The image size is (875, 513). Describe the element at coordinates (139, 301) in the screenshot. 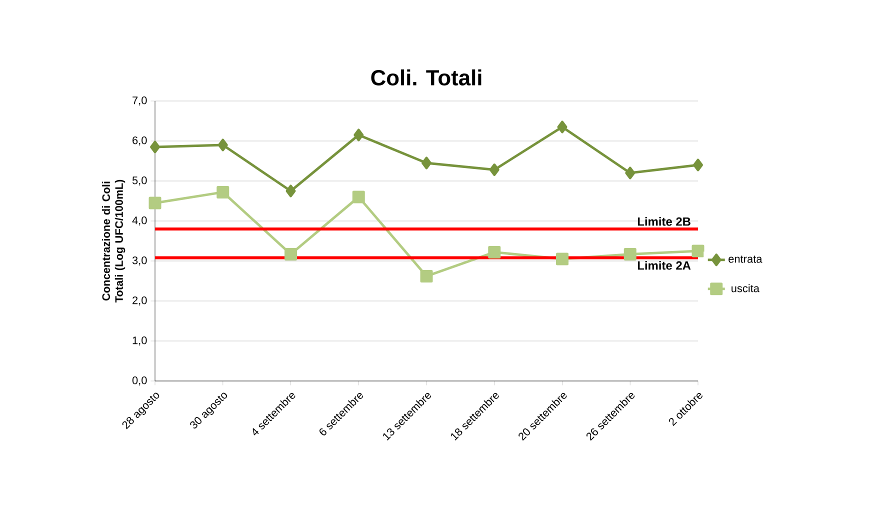

I see `y-tick-label: 2,0` at that location.